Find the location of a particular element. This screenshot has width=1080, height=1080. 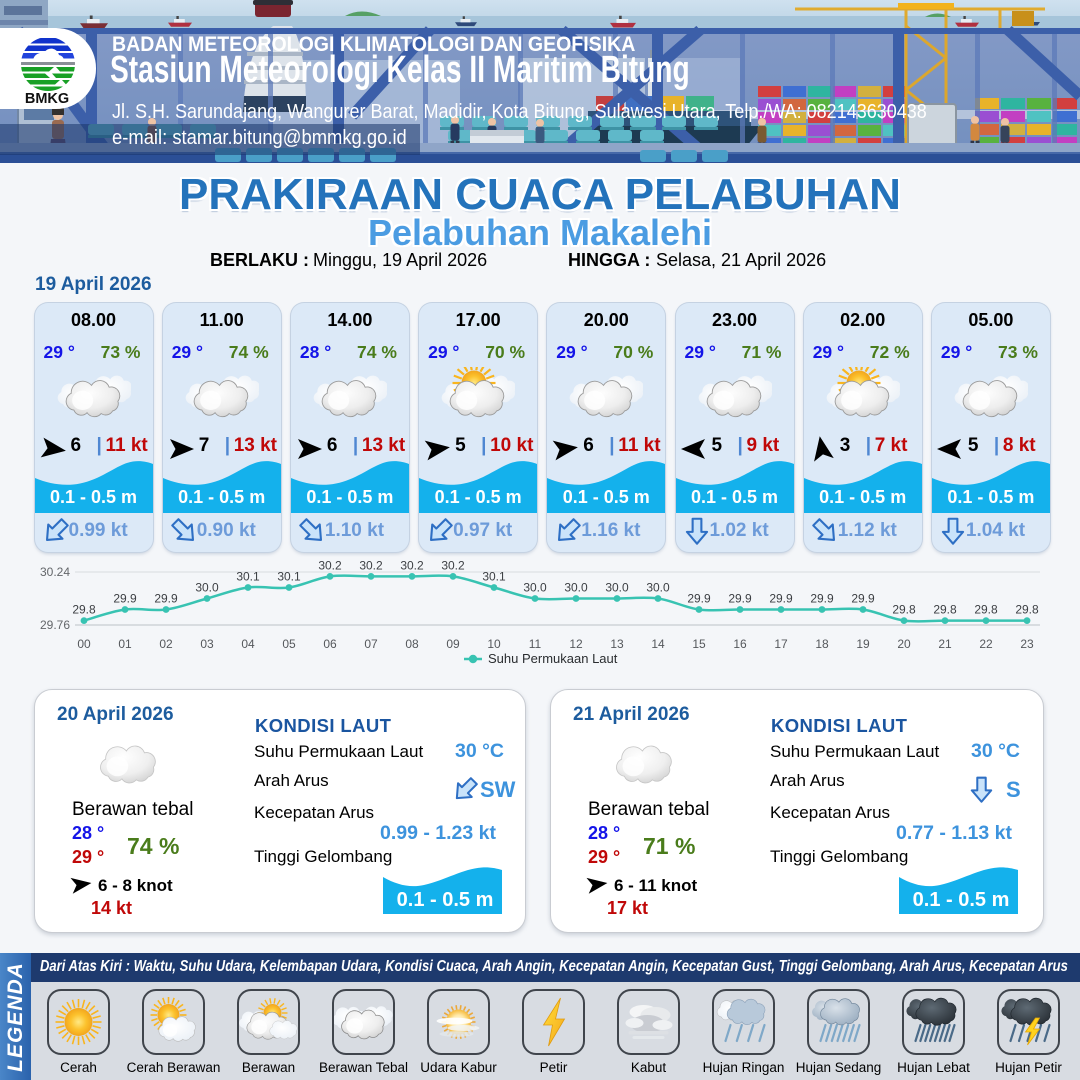

svg-text: 20 is located at coordinates (904, 644).